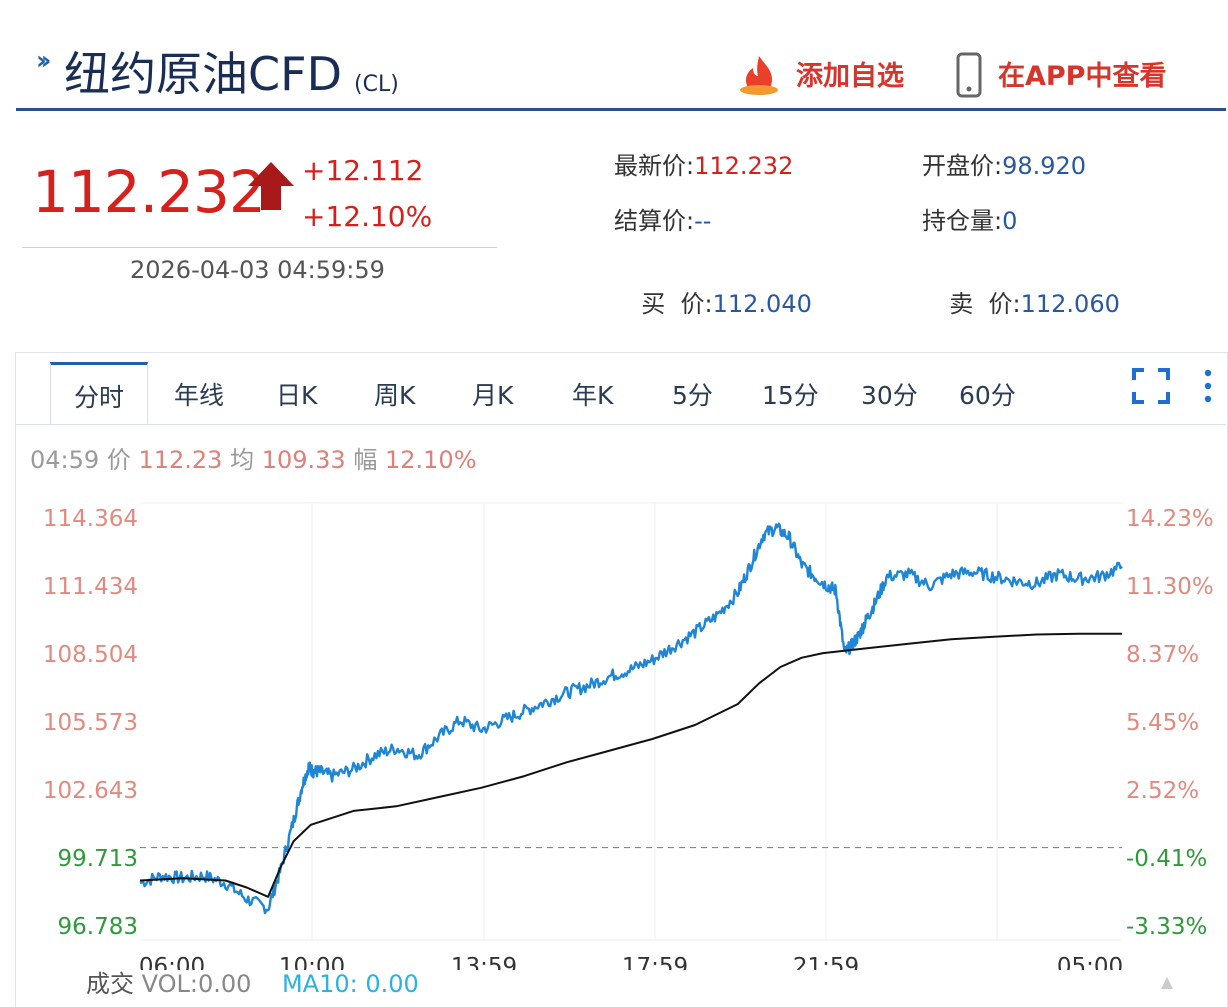 This screenshot has height=1007, width=1228. I want to click on price-change: +12.112, so click(363, 170).